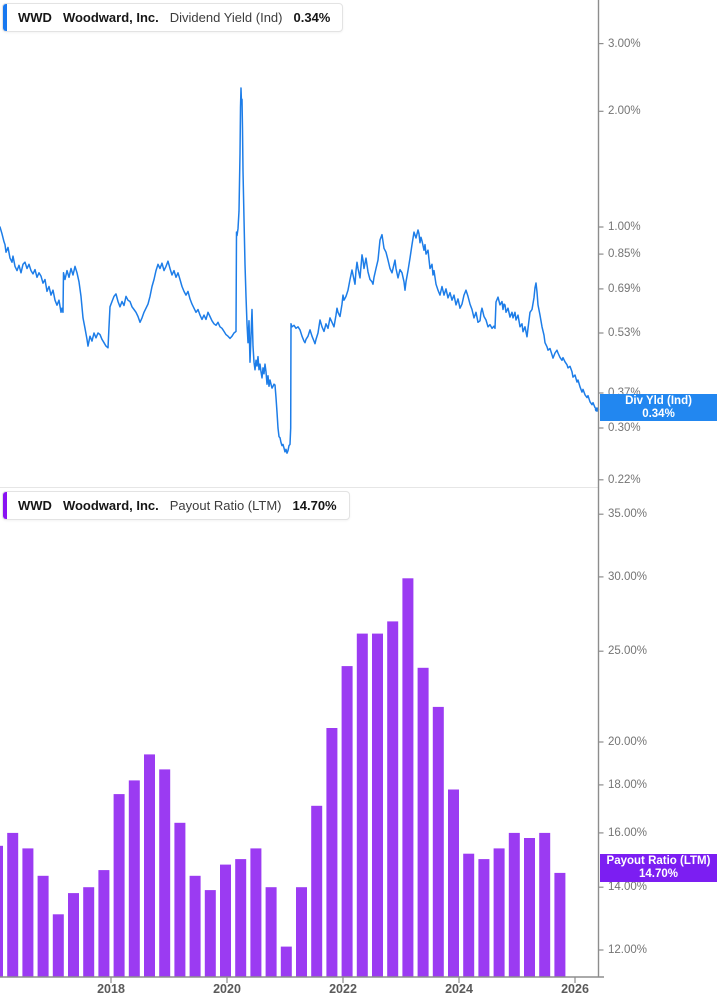 The image size is (717, 1005). What do you see at coordinates (658, 861) in the screenshot?
I see `badge-label: Payout Ratio (LTM)` at bounding box center [658, 861].